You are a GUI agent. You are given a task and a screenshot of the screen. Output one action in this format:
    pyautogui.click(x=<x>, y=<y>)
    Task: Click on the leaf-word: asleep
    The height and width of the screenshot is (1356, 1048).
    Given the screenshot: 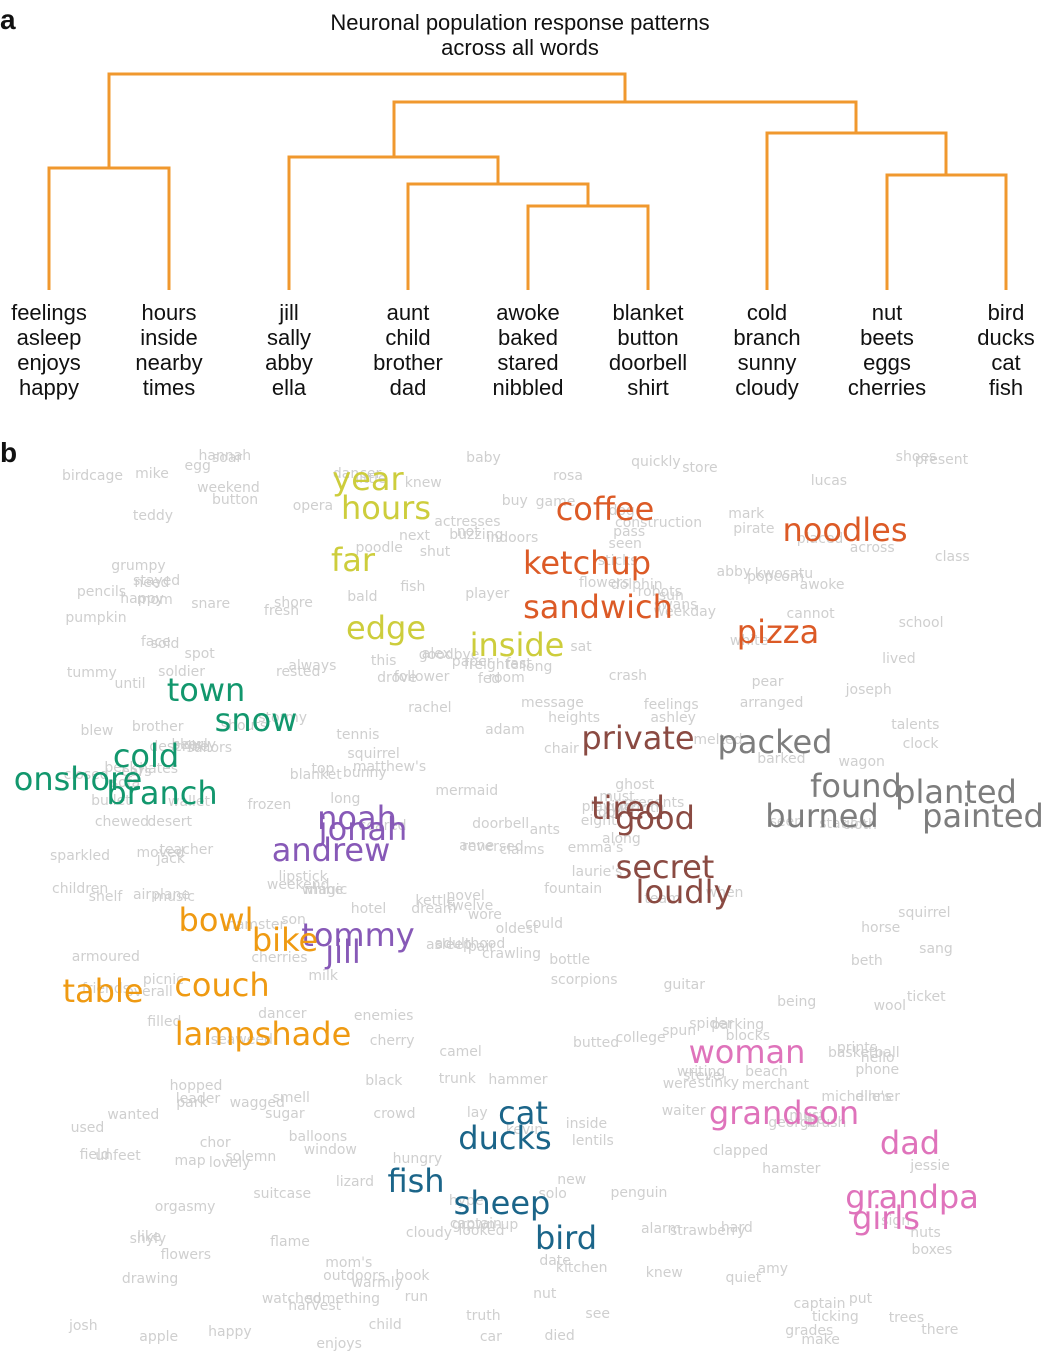 What is the action you would take?
    pyautogui.click(x=49, y=337)
    